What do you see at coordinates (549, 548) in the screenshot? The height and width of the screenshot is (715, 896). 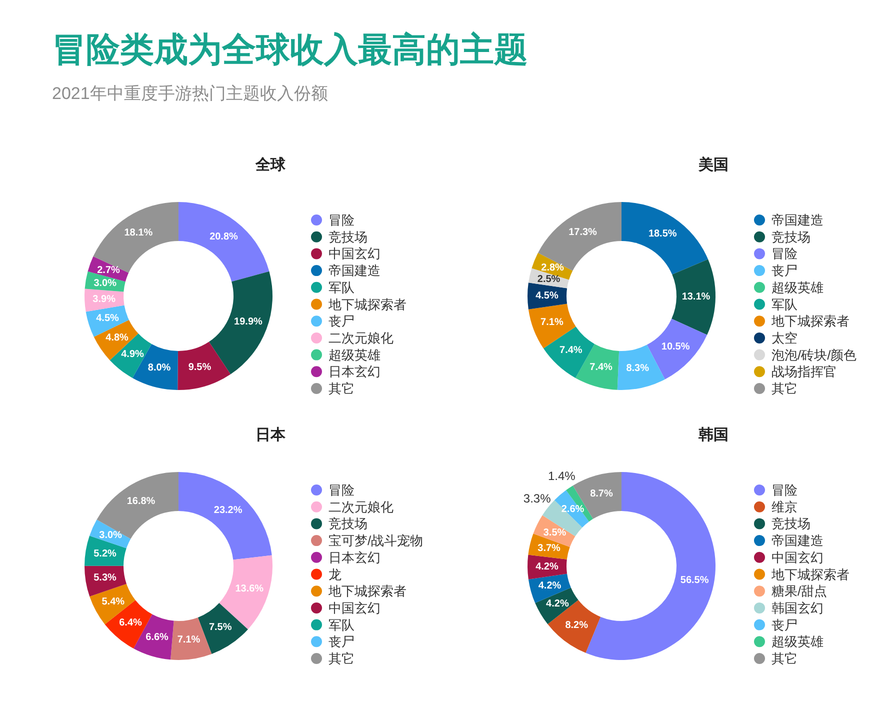 I see `data-label: 3.7%` at bounding box center [549, 548].